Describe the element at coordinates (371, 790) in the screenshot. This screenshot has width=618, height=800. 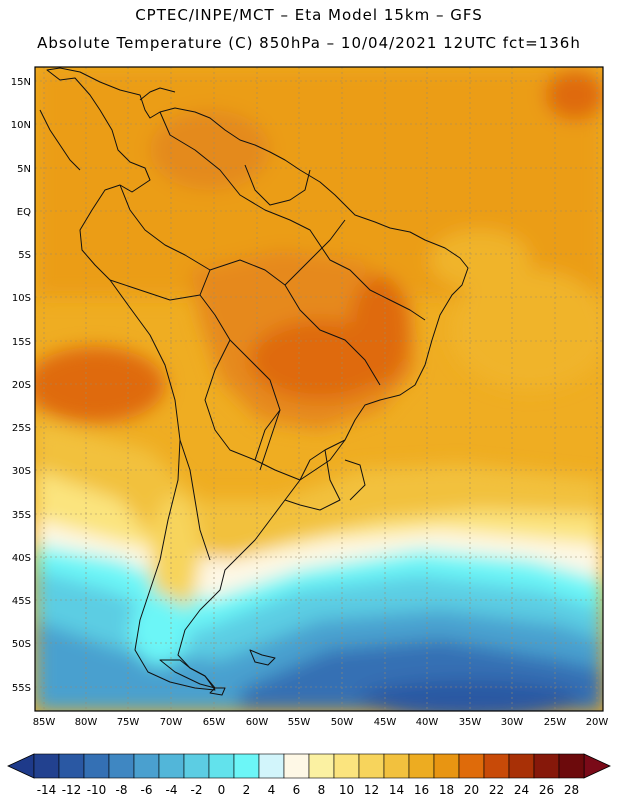
I see `colorbar-label: 12` at that location.